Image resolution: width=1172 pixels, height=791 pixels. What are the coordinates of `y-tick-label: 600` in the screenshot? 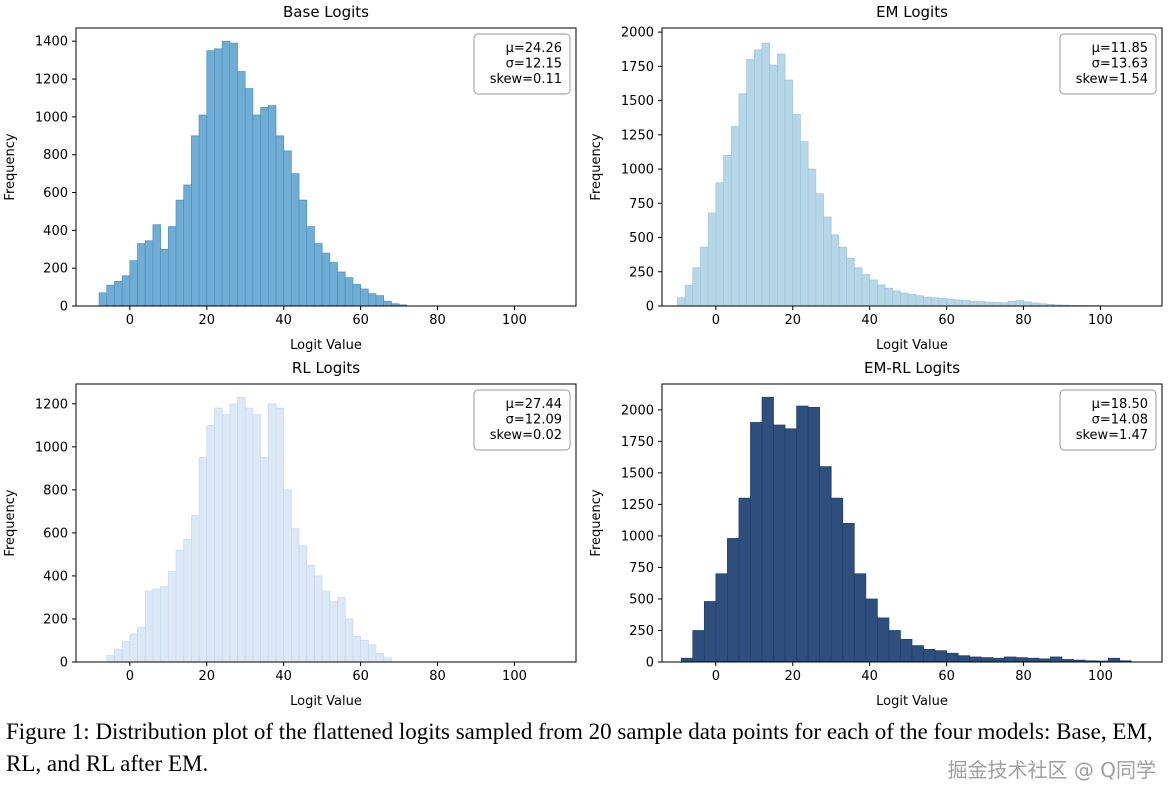 It's located at (55, 193).